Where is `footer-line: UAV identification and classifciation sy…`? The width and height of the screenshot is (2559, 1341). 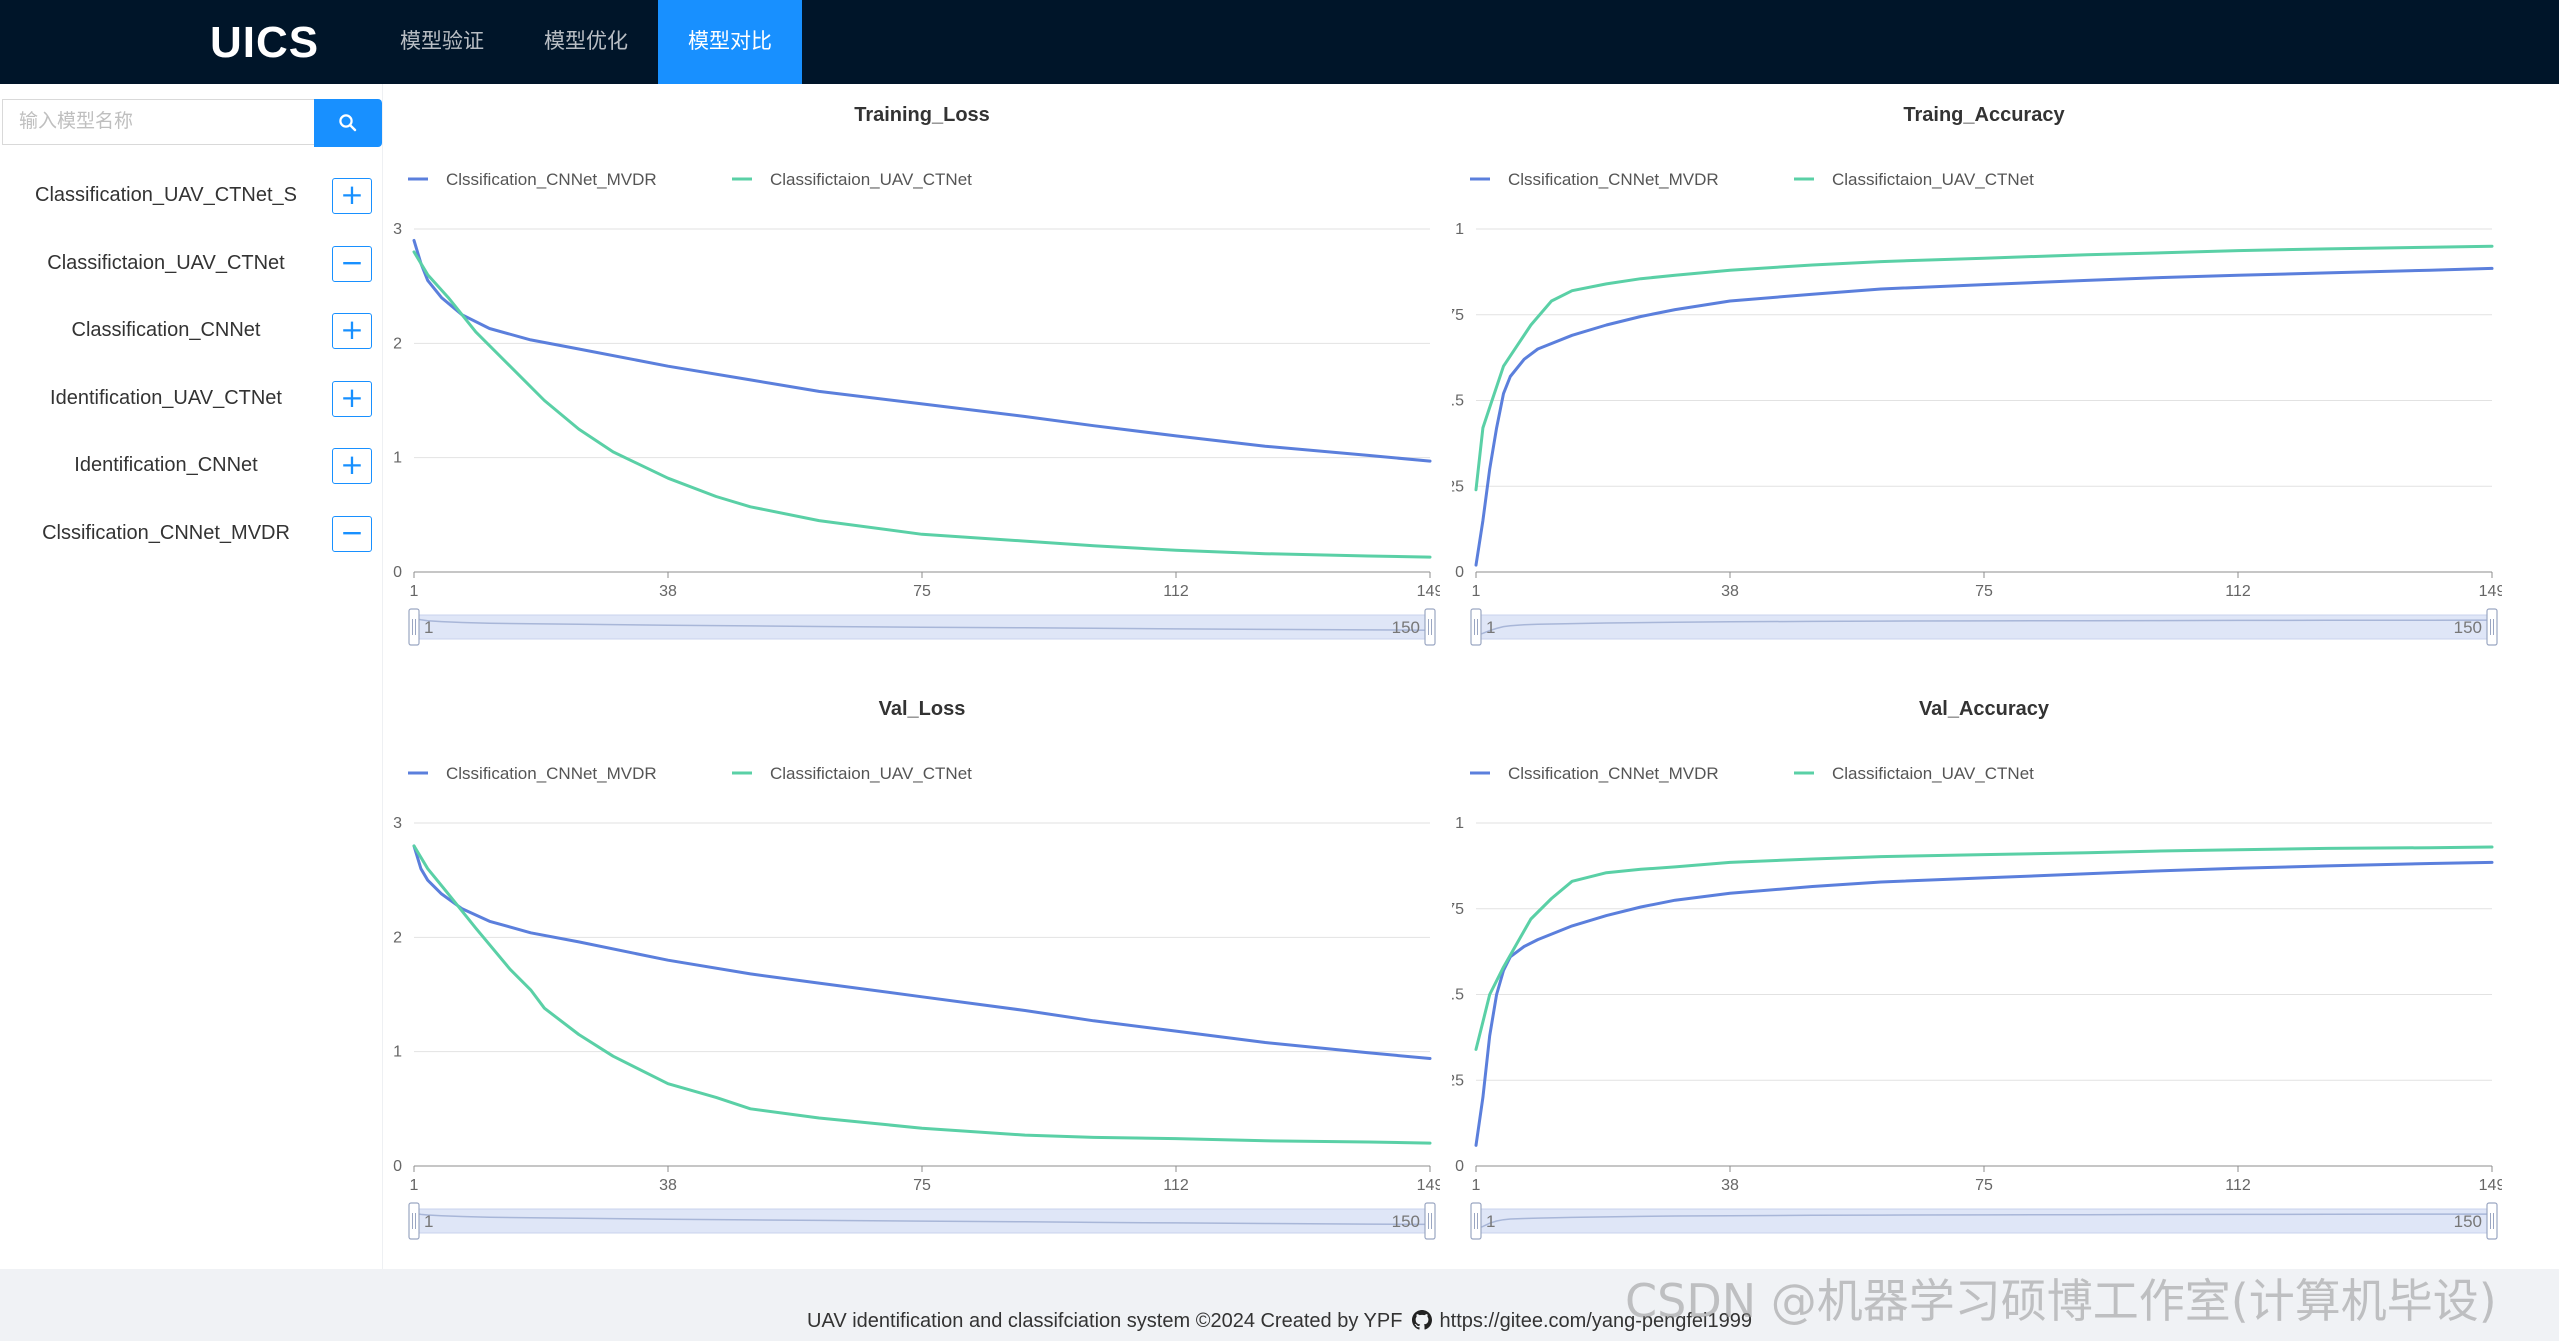 footer-line: UAV identification and classifciation sy… is located at coordinates (1279, 1321).